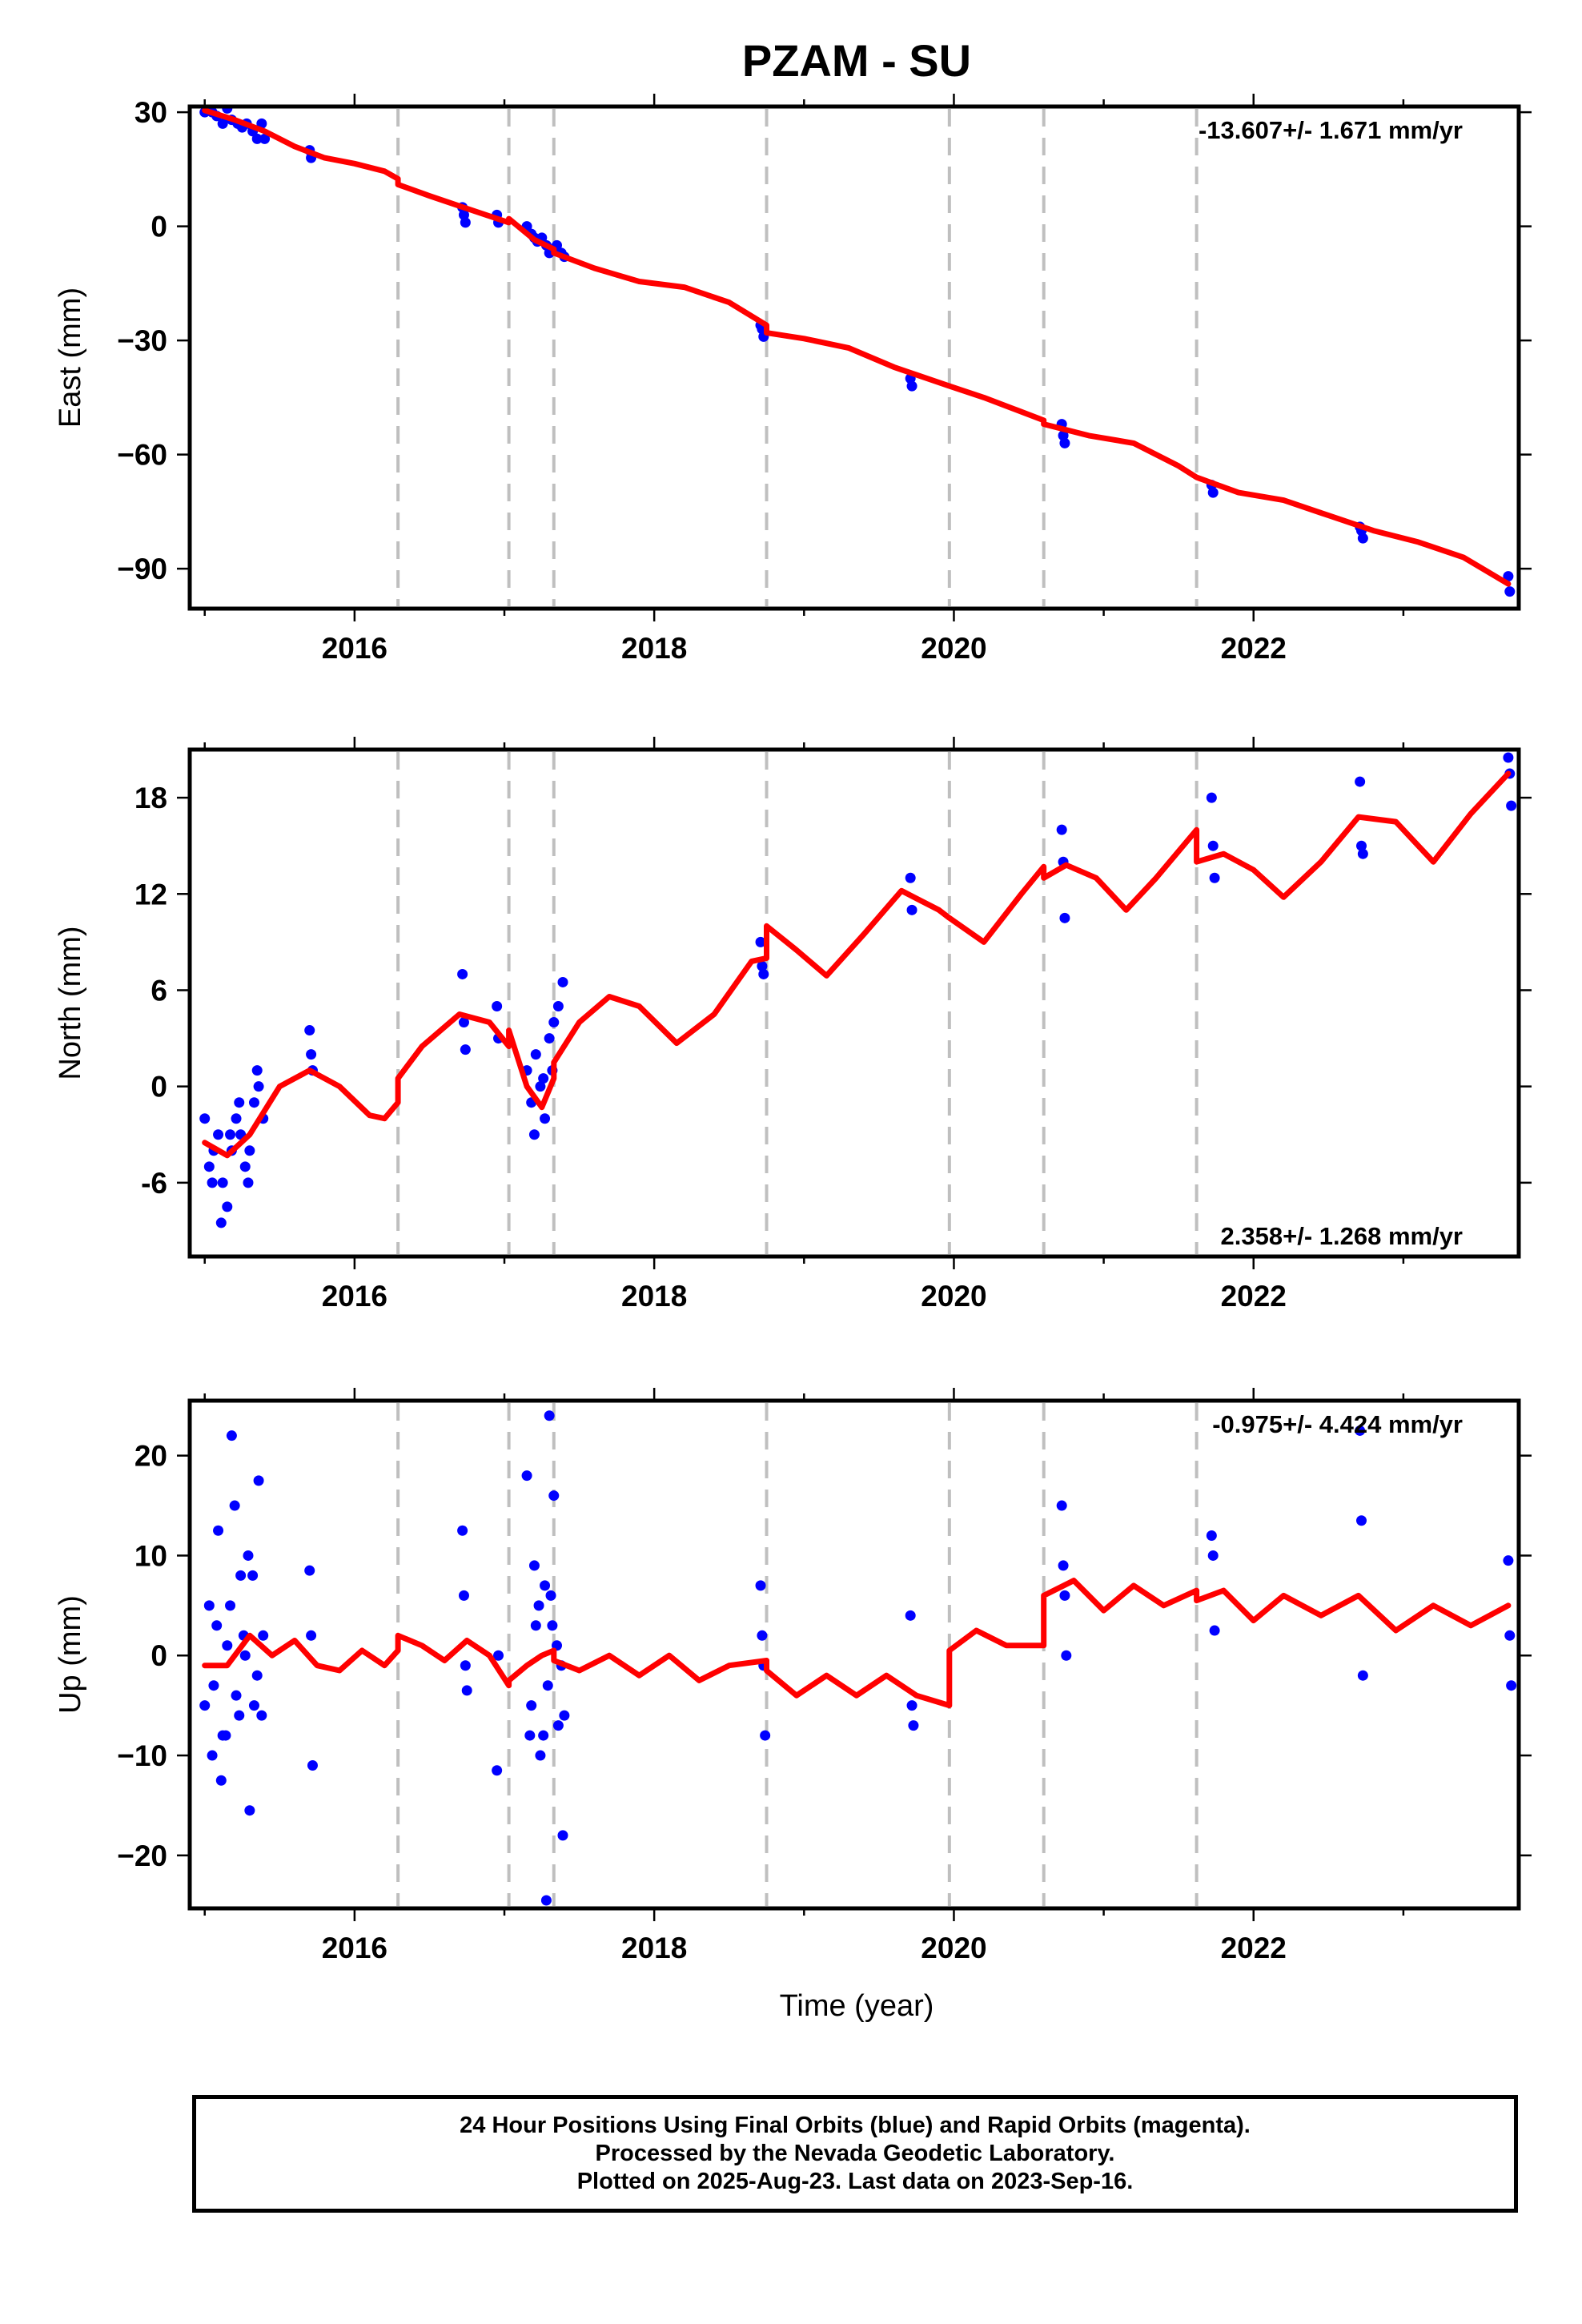 The image size is (1582, 2324). What do you see at coordinates (654, 648) in the screenshot?
I see `x-tick-label-2018: 2018` at bounding box center [654, 648].